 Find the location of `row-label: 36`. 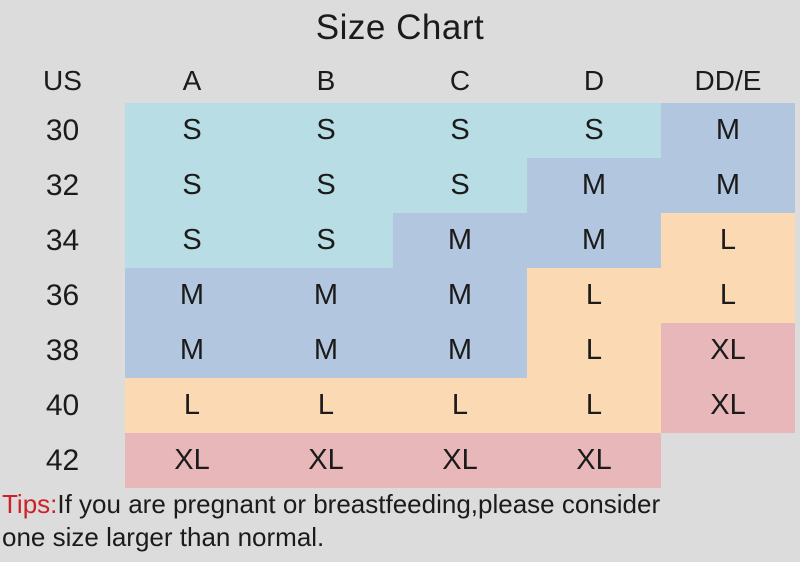

row-label: 36 is located at coordinates (62, 295).